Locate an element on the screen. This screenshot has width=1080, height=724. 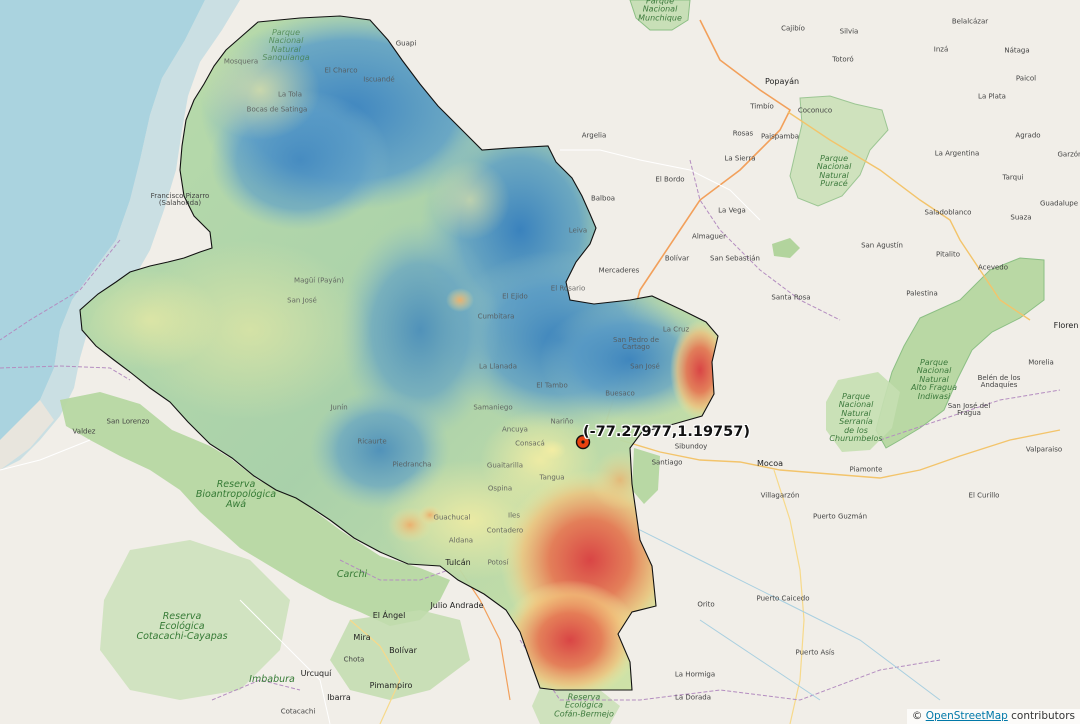
overlay-label-leiva: Leiva is located at coordinates (578, 230).